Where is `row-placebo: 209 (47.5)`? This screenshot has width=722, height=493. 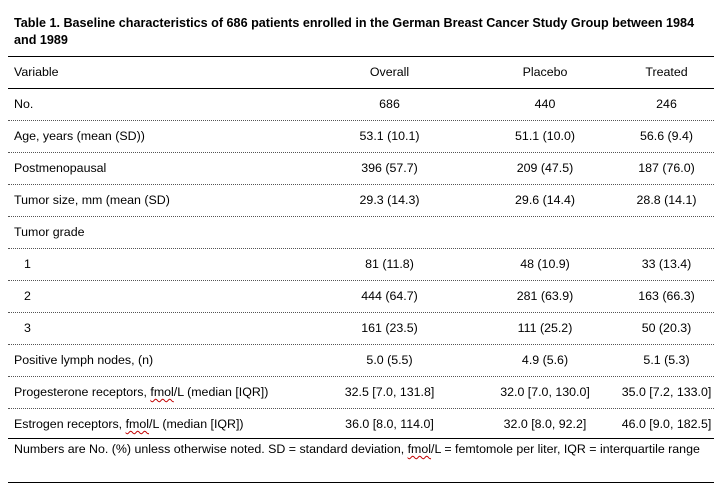 row-placebo: 209 (47.5) is located at coordinates (545, 168).